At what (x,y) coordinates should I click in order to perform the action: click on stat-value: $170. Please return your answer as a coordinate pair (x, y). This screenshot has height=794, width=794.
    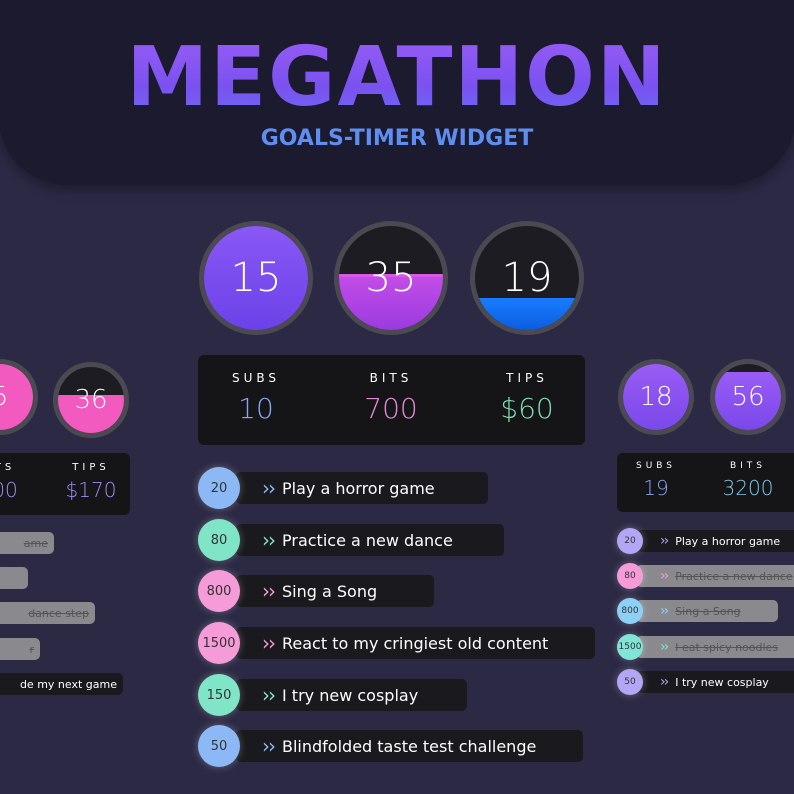
    Looking at the image, I should click on (91, 490).